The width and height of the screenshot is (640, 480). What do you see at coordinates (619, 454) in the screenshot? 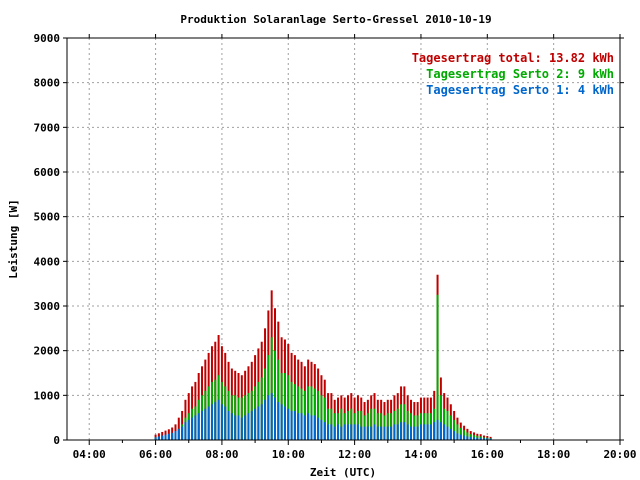
I see `x-tick-label: 20:00` at bounding box center [619, 454].